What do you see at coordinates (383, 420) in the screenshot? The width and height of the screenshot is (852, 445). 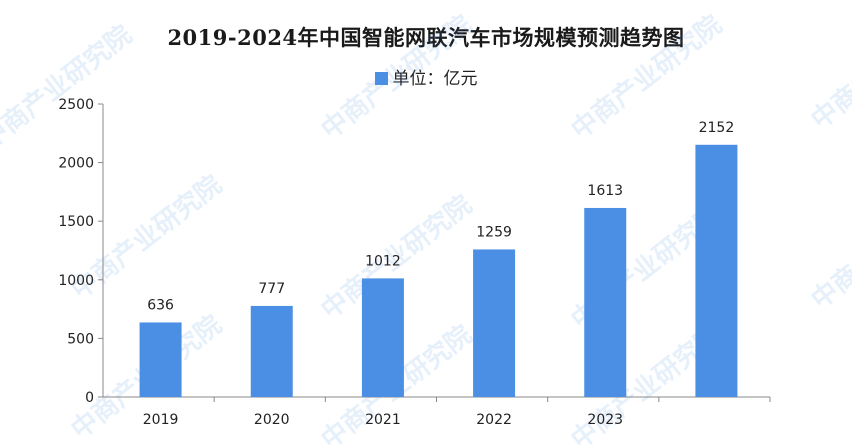 I see `x-tick-label: 2021` at bounding box center [383, 420].